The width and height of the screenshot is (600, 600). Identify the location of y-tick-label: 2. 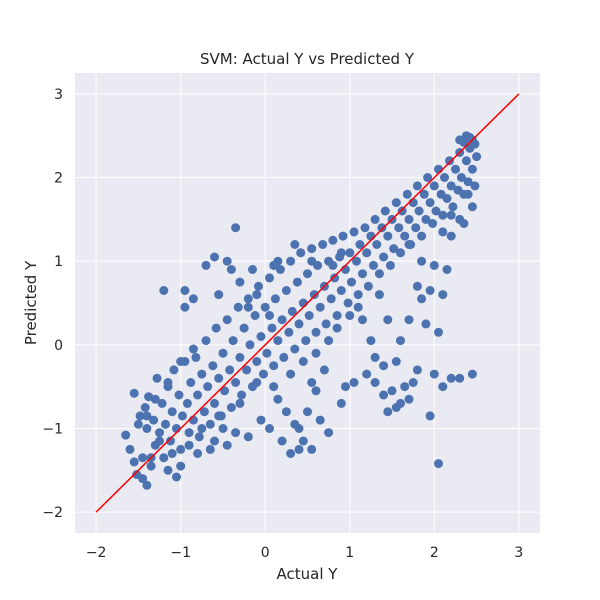
(58, 179).